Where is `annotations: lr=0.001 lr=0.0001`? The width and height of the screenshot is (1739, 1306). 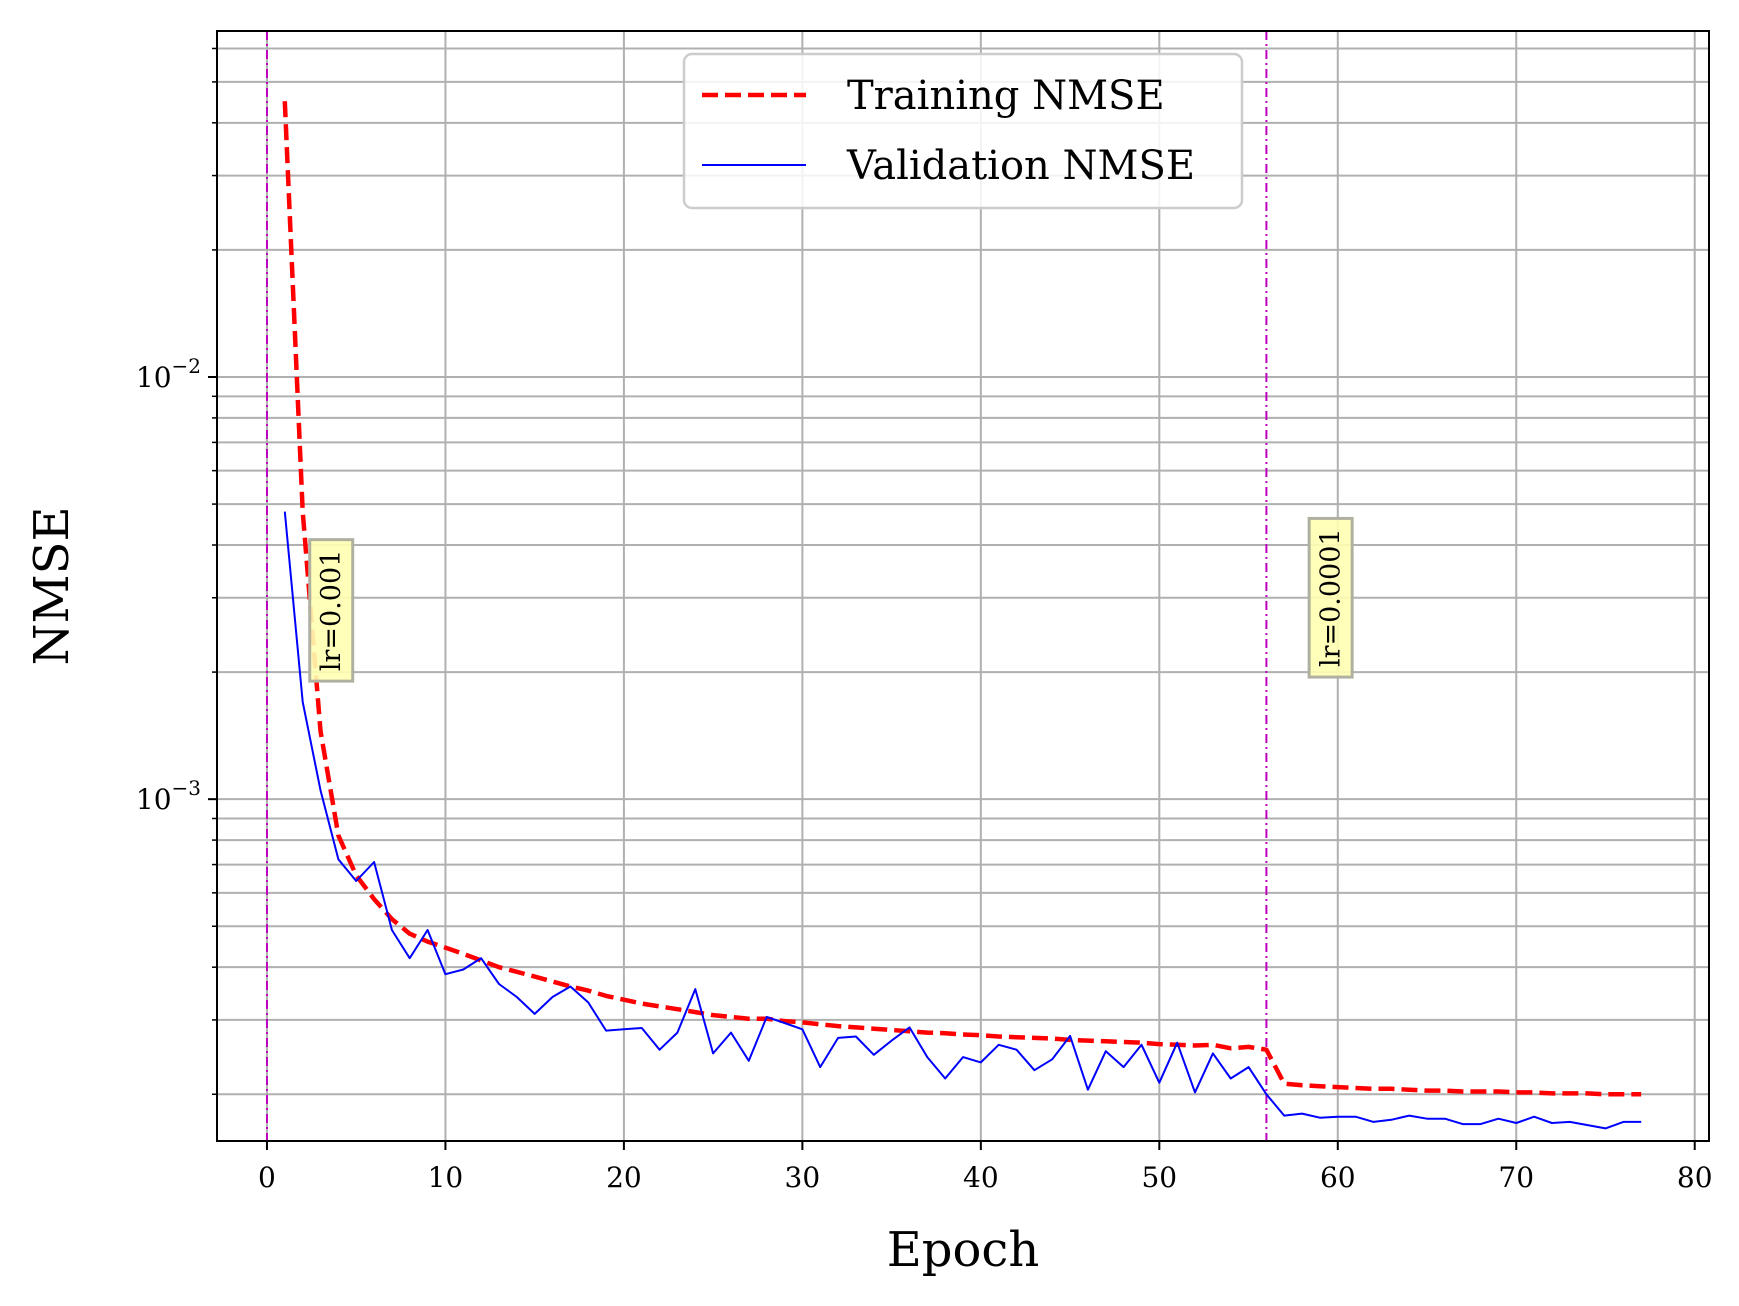 annotations: lr=0.001 lr=0.0001 is located at coordinates (831, 599).